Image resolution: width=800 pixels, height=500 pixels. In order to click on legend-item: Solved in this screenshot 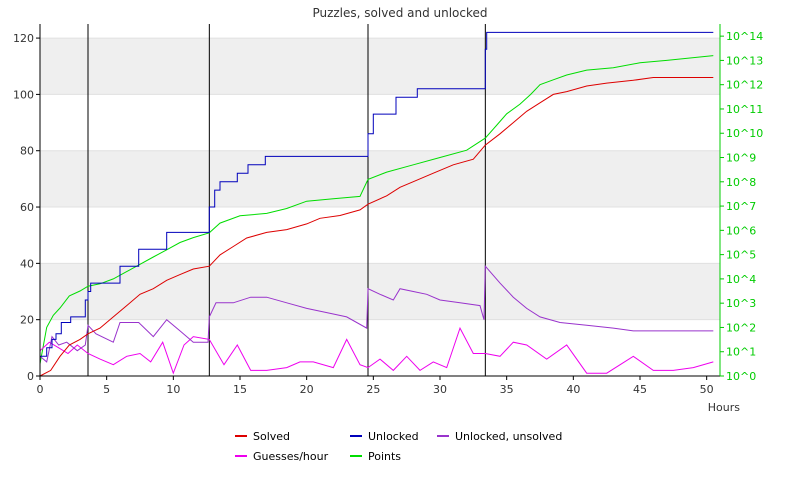, I will do `click(262, 436)`.